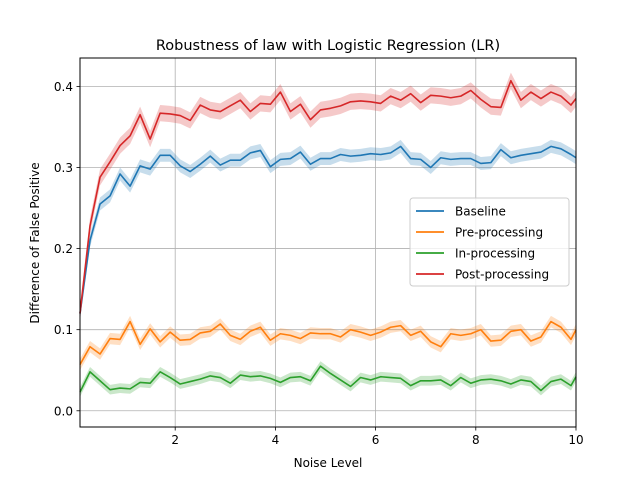  I want to click on x-tick-label: 10, so click(575, 440).